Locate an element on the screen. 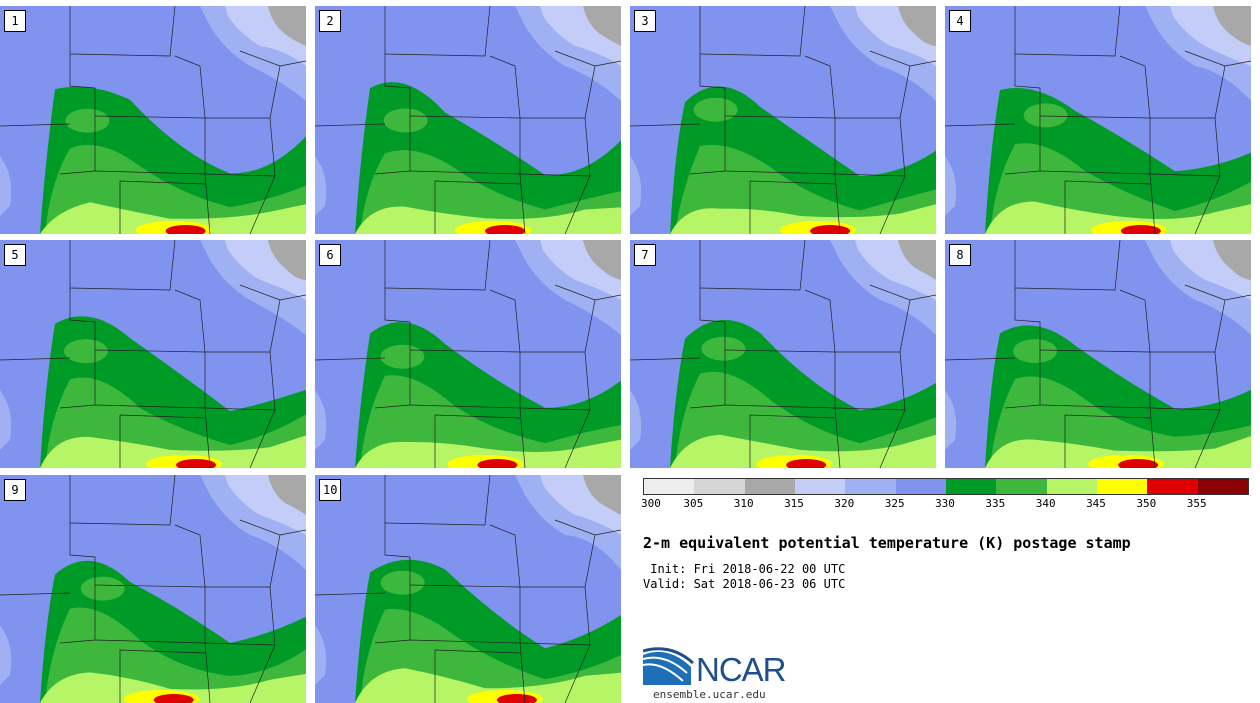 This screenshot has width=1260, height=703. ensemble-member-panel: 3 is located at coordinates (783, 120).